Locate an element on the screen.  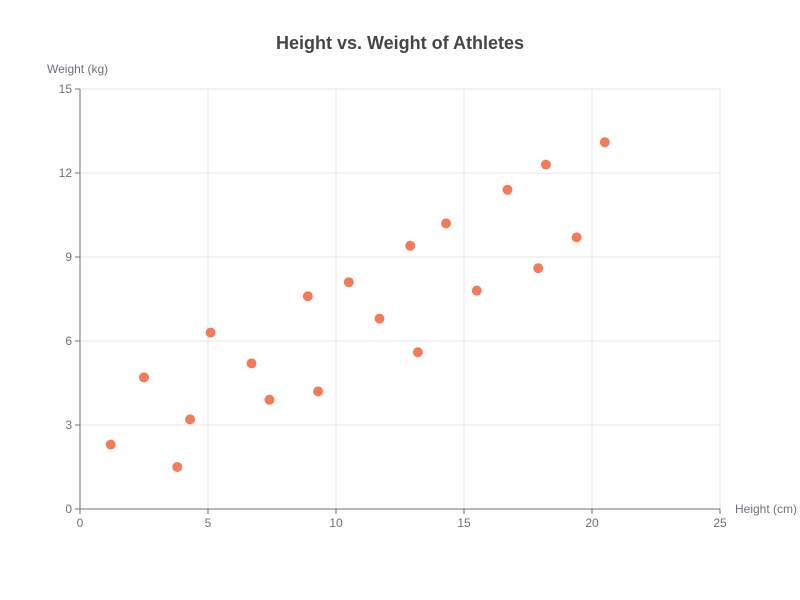
y-tick-label: 0 is located at coordinates (68, 509).